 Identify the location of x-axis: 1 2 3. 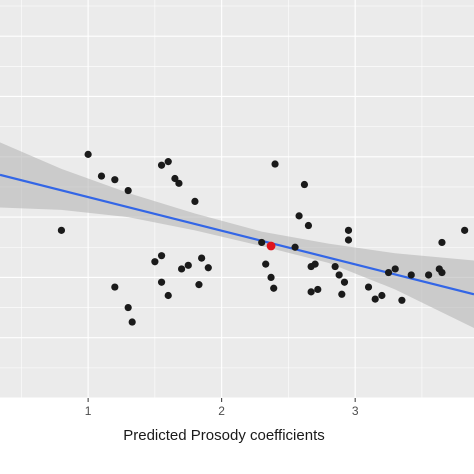
(222, 408).